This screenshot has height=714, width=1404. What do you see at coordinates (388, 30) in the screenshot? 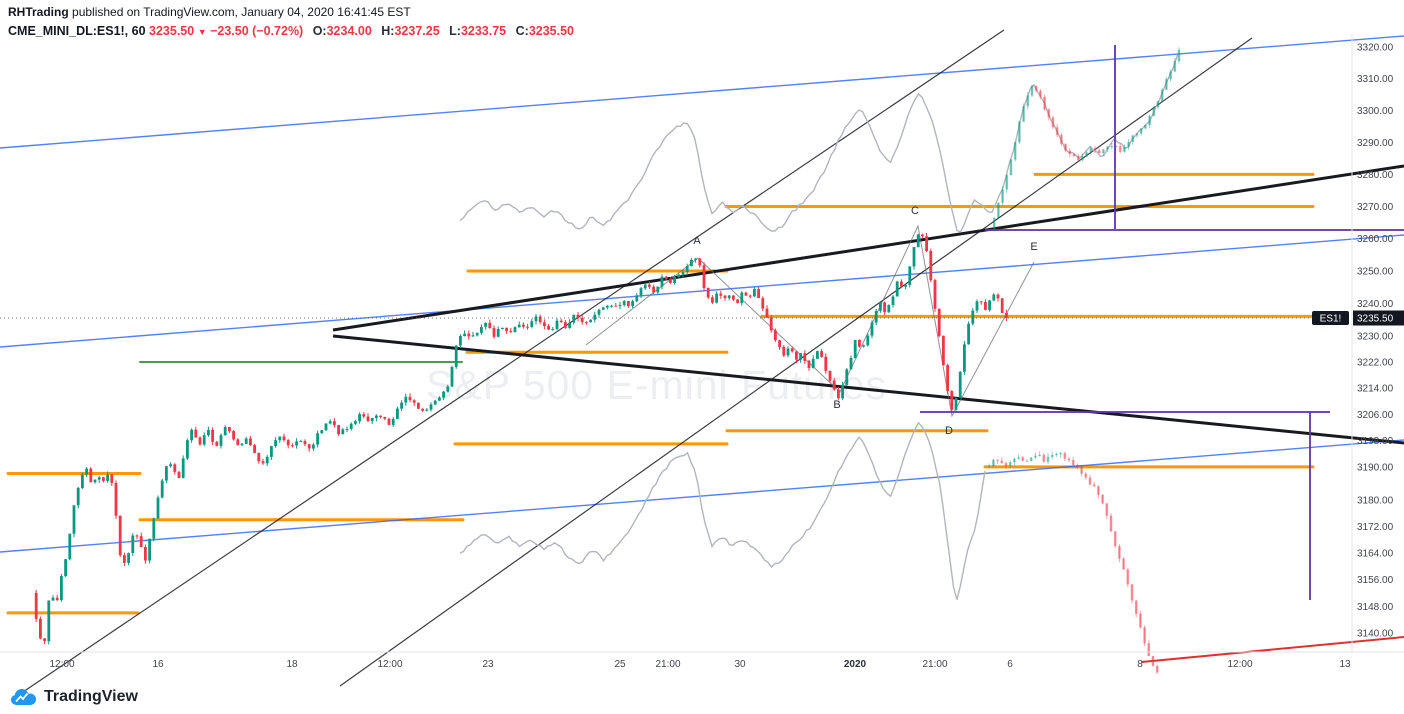
I see `high-label: H:` at bounding box center [388, 30].